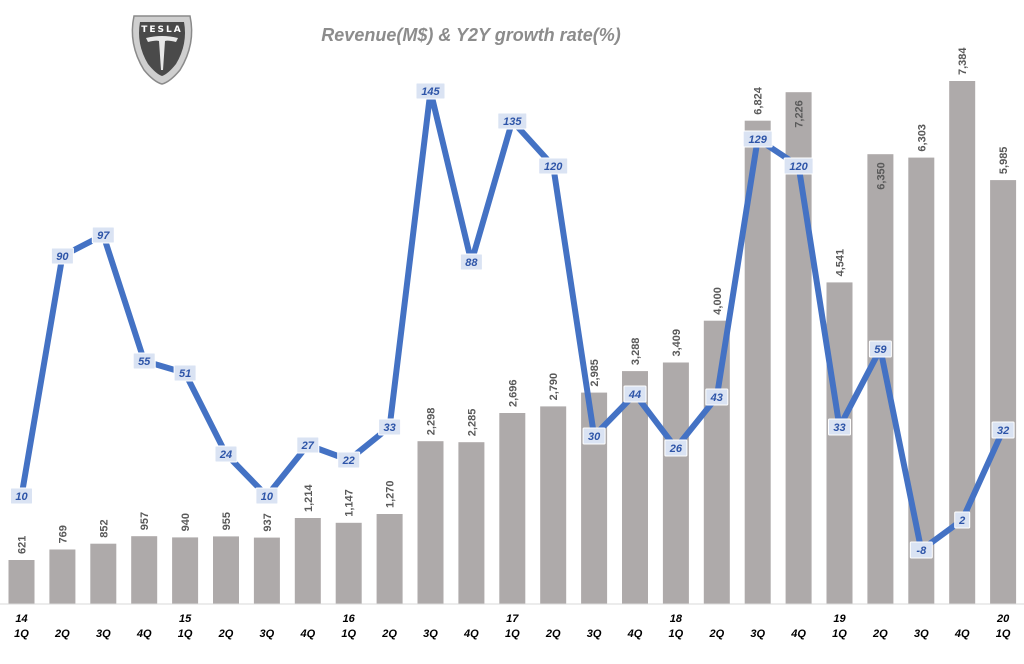 The image size is (1024, 664). I want to click on growth-rate-label: 27, so click(308, 445).